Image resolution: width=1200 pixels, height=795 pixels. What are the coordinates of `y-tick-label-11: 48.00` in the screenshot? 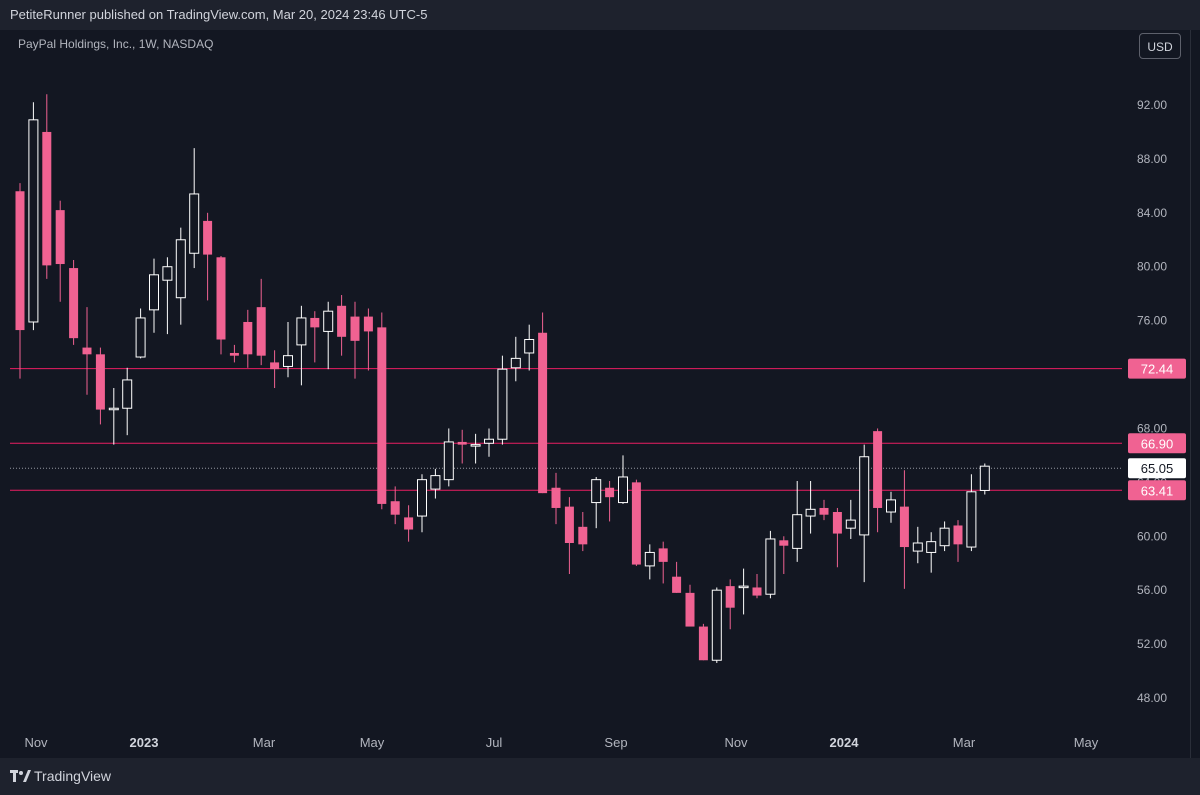 It's located at (1152, 698).